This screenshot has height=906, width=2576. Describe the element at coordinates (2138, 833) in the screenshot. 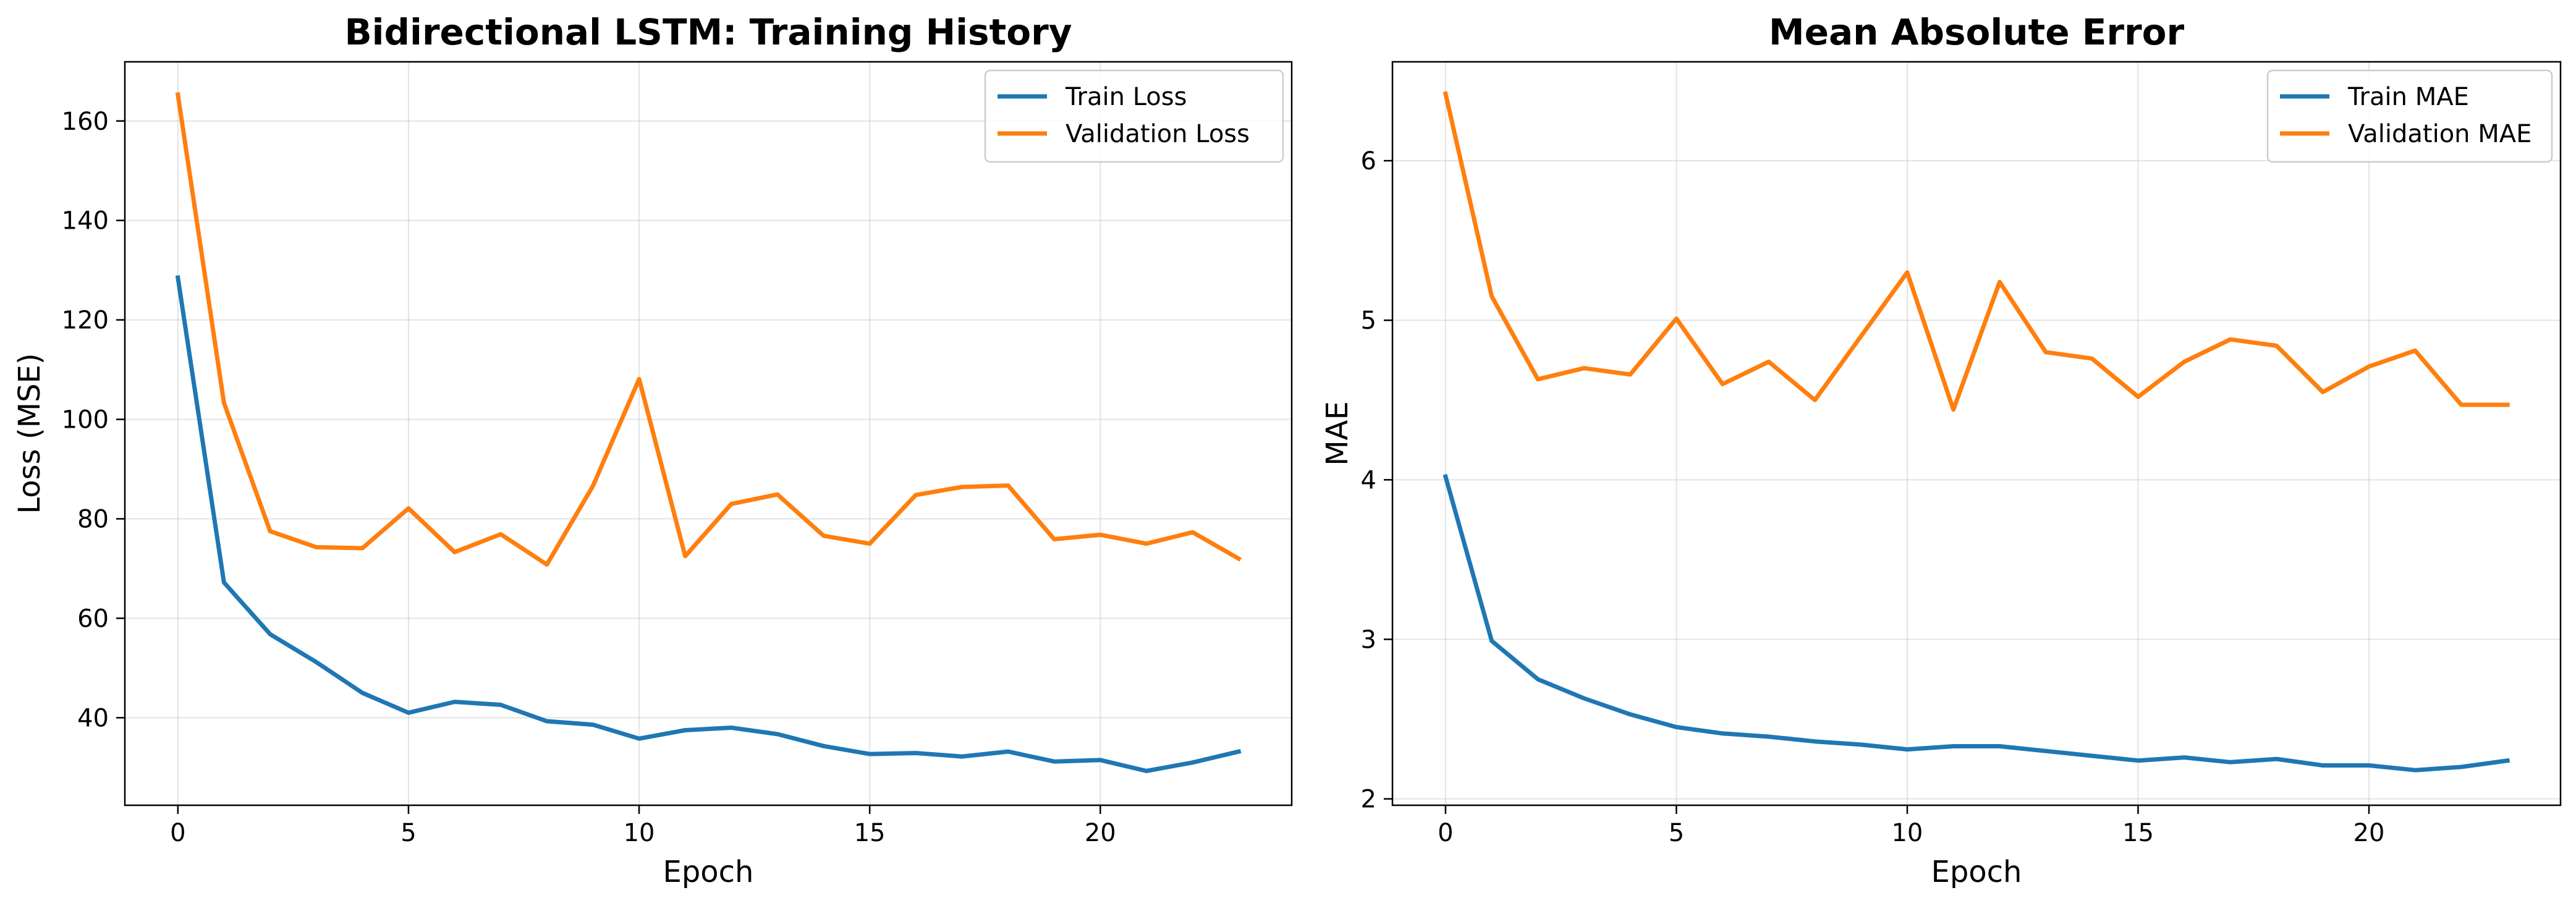

I see `mae-x-tick-label: 15` at that location.